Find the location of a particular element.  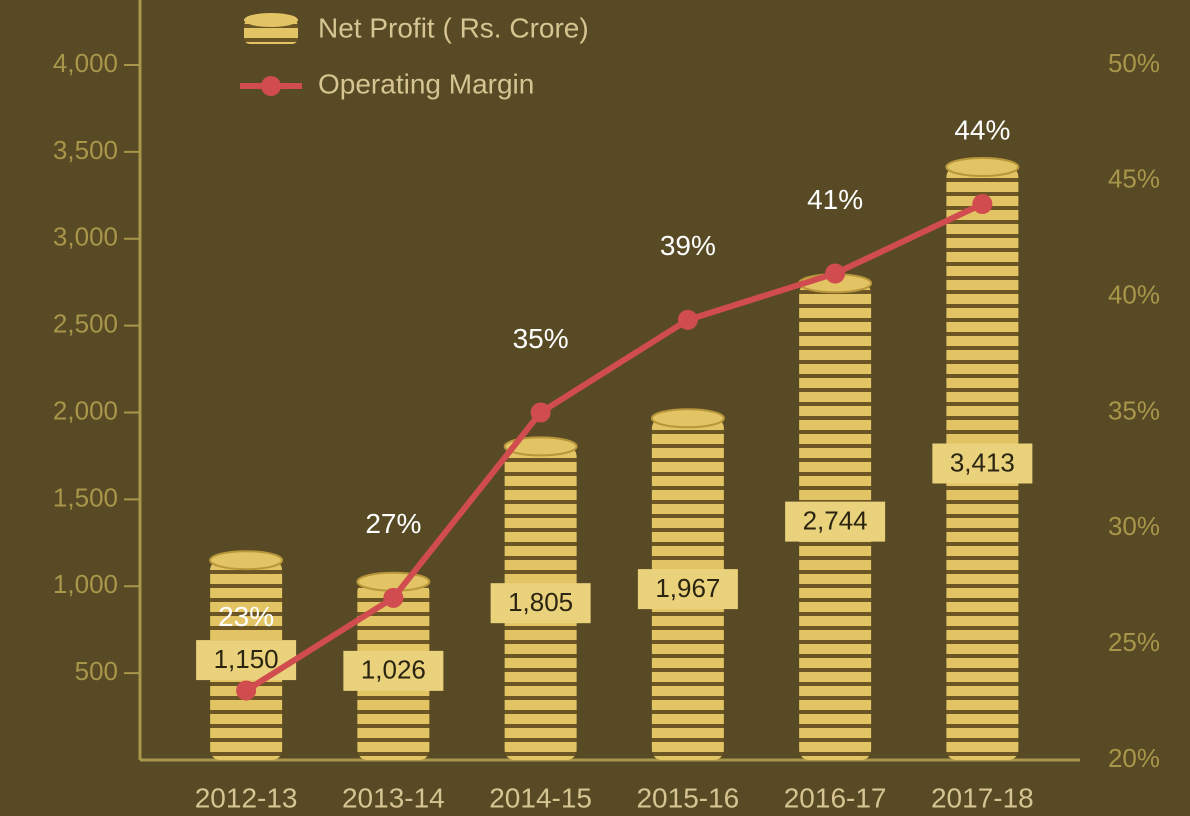

value-label: 41% is located at coordinates (835, 199).